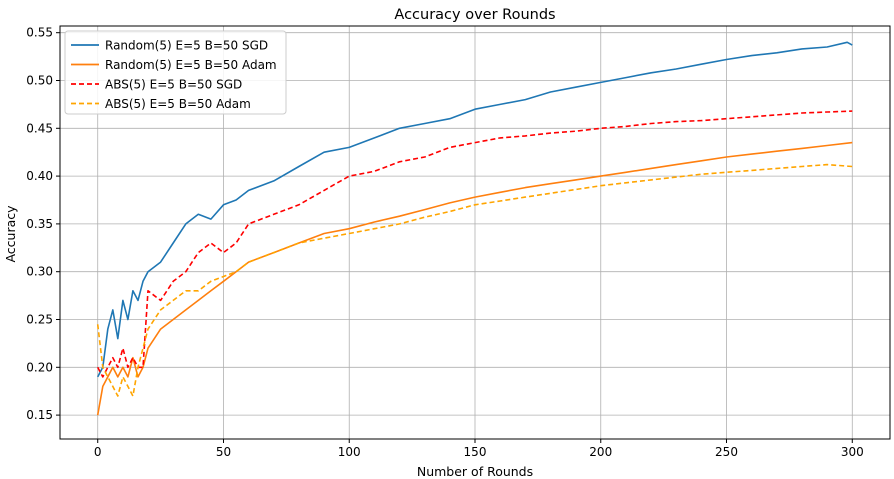 This screenshot has width=894, height=479. Describe the element at coordinates (475, 452) in the screenshot. I see `x-tick-label: 150` at that location.